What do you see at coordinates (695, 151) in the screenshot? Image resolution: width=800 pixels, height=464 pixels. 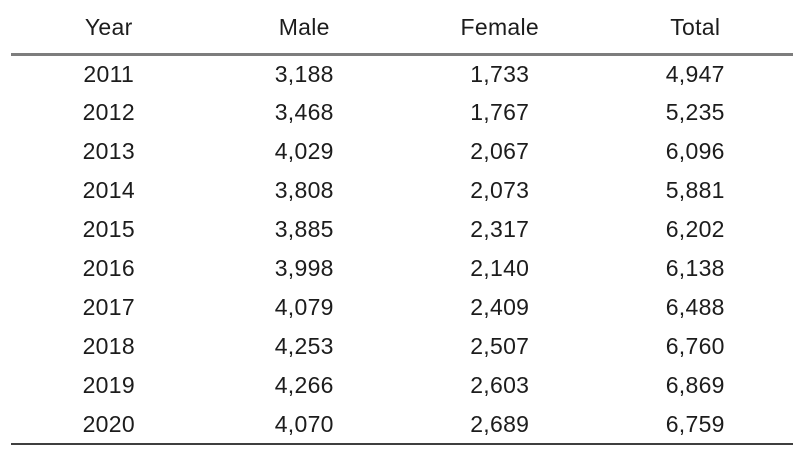 I see `value-cell: 6,096` at bounding box center [695, 151].